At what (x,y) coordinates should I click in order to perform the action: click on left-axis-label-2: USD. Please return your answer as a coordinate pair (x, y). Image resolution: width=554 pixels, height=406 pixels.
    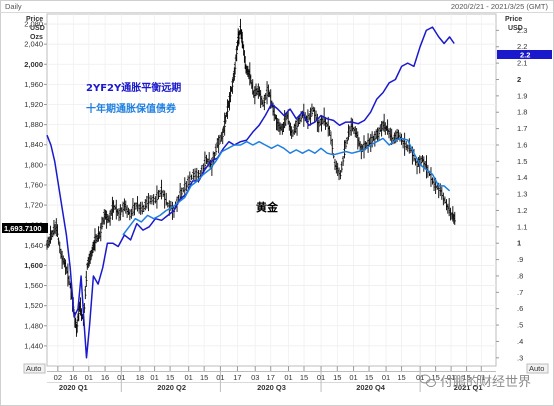
    Looking at the image, I should click on (37, 28).